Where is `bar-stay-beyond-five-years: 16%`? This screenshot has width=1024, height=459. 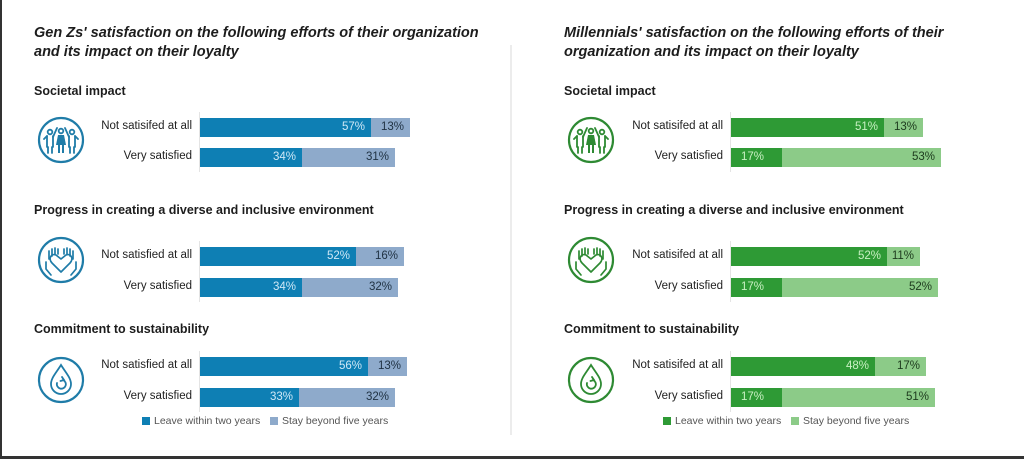 bar-stay-beyond-five-years: 16% is located at coordinates (380, 256).